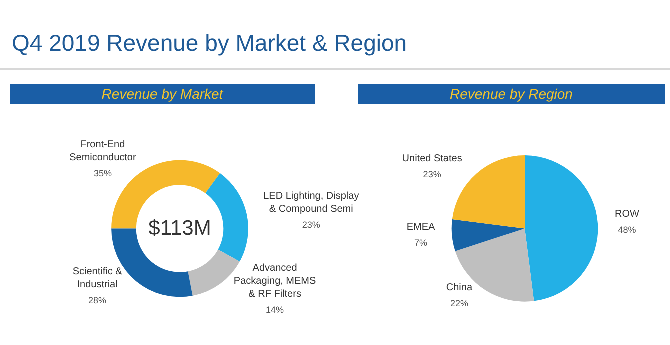  Describe the element at coordinates (103, 173) in the screenshot. I see `data-label: 35%` at that location.